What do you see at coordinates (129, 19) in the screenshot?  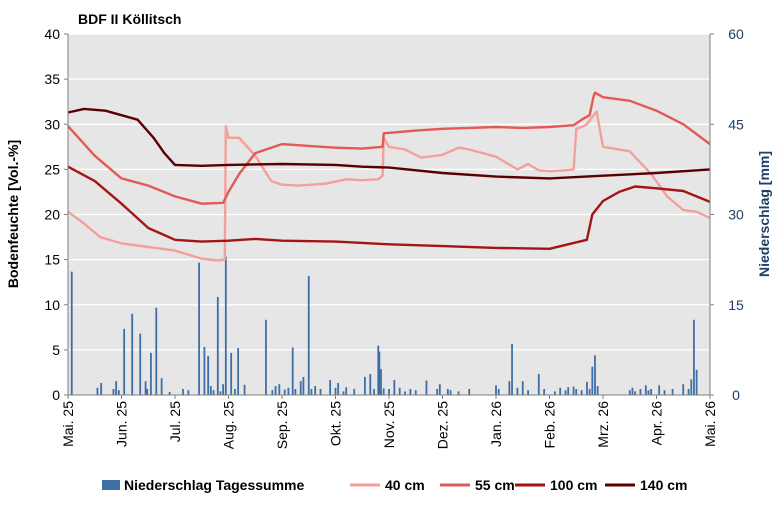 I see `chart-title: BDF II Köllitsch` at bounding box center [129, 19].